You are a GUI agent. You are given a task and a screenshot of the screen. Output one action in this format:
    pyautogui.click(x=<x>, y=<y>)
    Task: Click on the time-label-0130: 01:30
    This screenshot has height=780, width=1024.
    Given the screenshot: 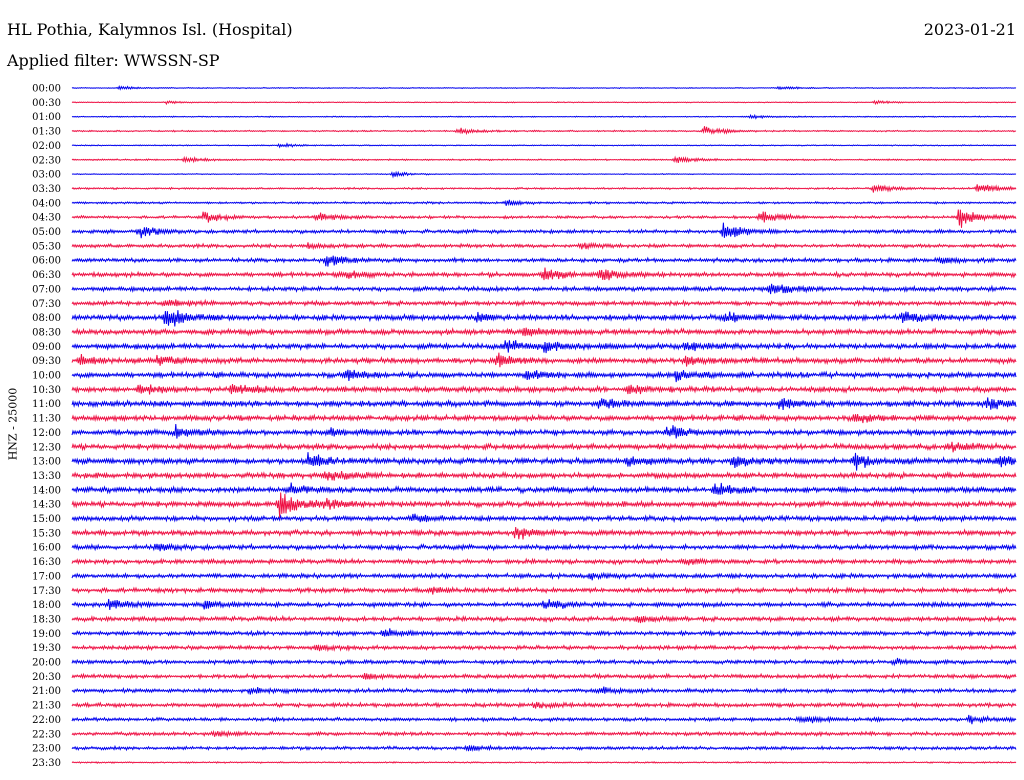 What is the action you would take?
    pyautogui.click(x=46, y=132)
    